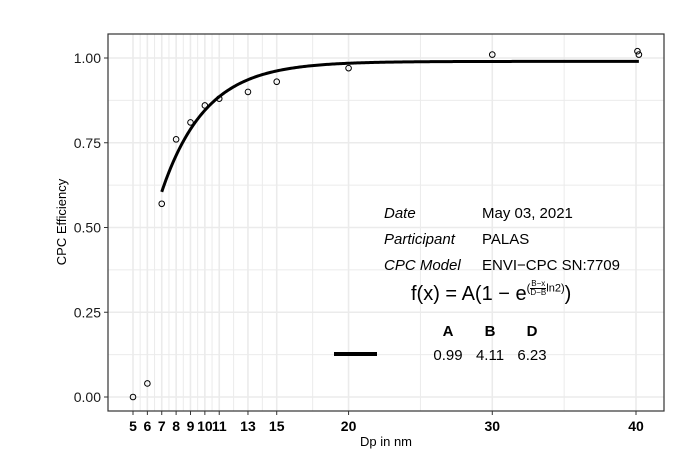 The image size is (691, 466). I want to click on param-header-d: D, so click(532, 331).